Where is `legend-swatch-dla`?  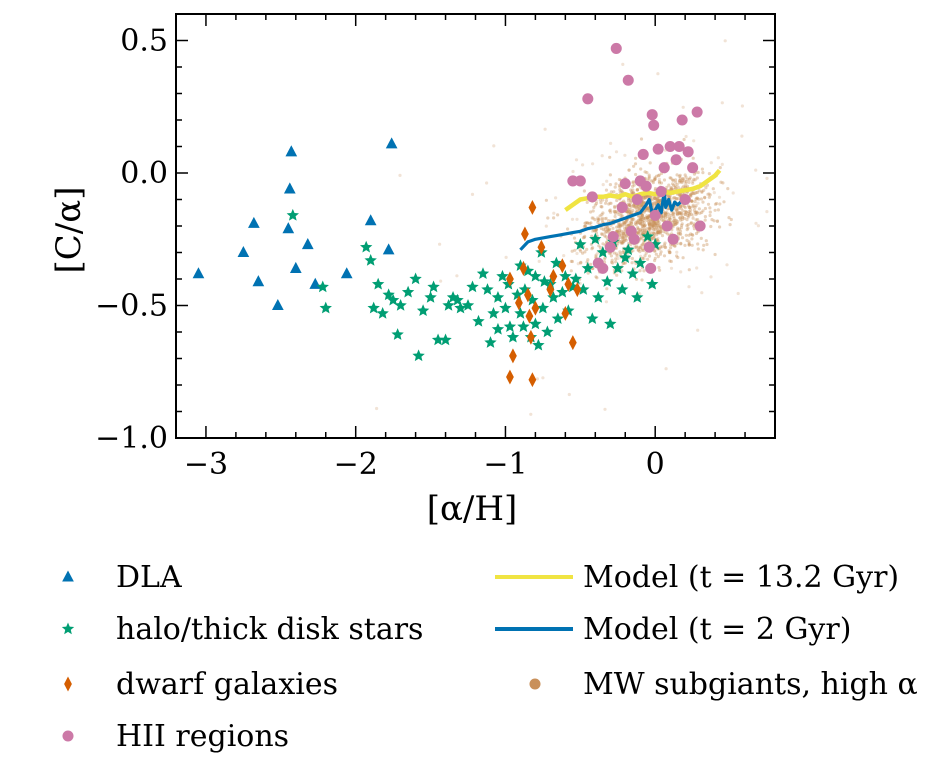
legend-swatch-dla is located at coordinates (68, 576).